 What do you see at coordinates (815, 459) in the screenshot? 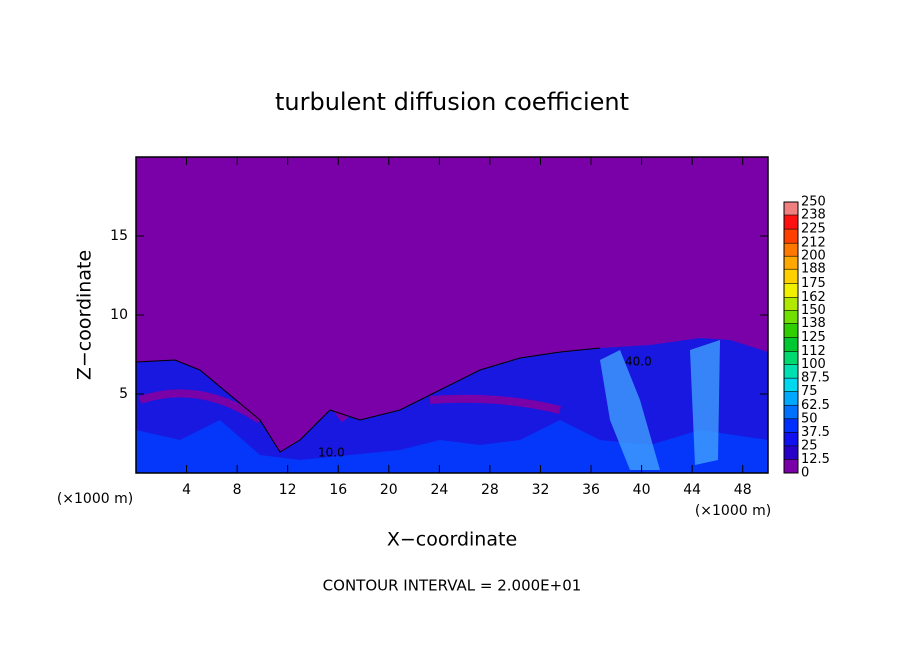
I see `colorbar-label: 12.5` at bounding box center [815, 459].